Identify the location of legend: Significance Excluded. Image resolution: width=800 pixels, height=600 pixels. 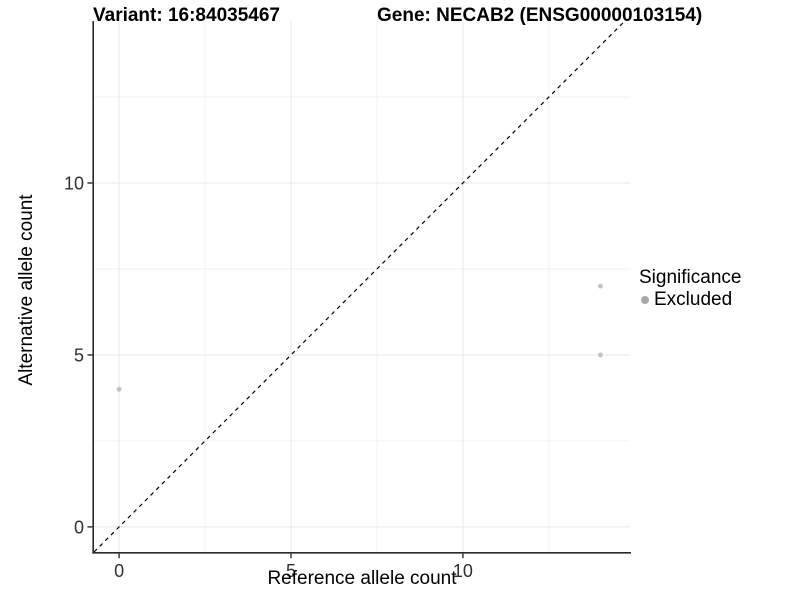
(690, 289).